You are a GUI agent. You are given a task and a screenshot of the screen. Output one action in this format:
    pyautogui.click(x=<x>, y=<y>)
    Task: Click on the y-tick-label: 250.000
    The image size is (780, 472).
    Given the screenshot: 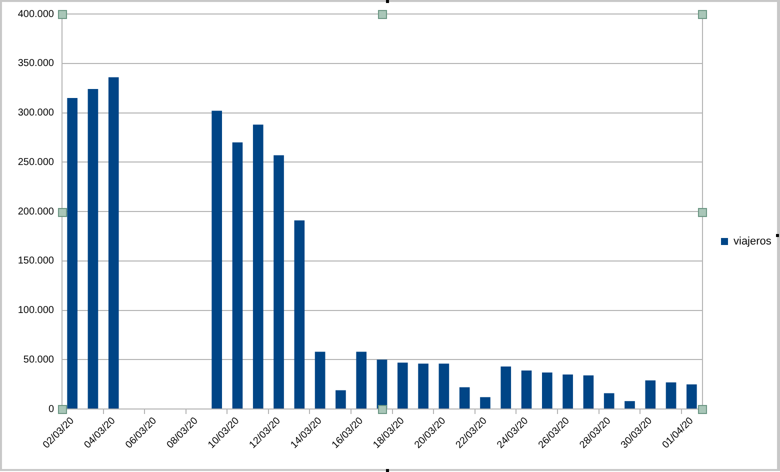 What is the action you would take?
    pyautogui.click(x=36, y=162)
    